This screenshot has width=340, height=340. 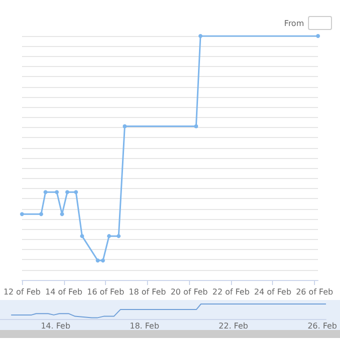 I want to click on x-tick-label: 22. Feb, so click(x=233, y=326).